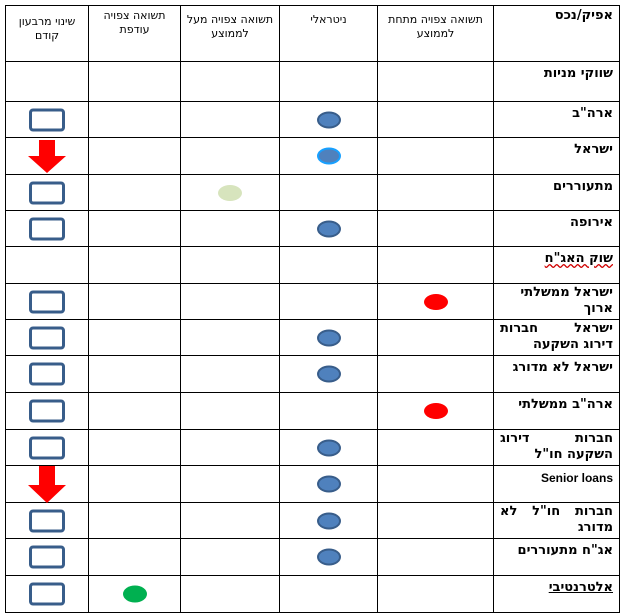  I want to click on row-senior-loans: Senior loans, so click(312, 484).